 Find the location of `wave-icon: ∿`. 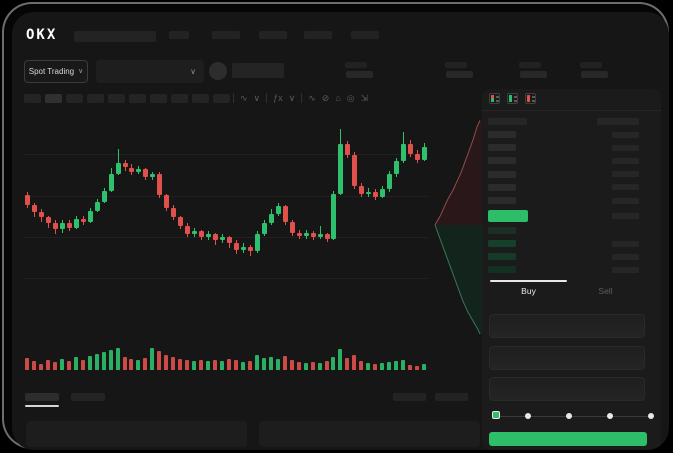

wave-icon: ∿ is located at coordinates (312, 97).